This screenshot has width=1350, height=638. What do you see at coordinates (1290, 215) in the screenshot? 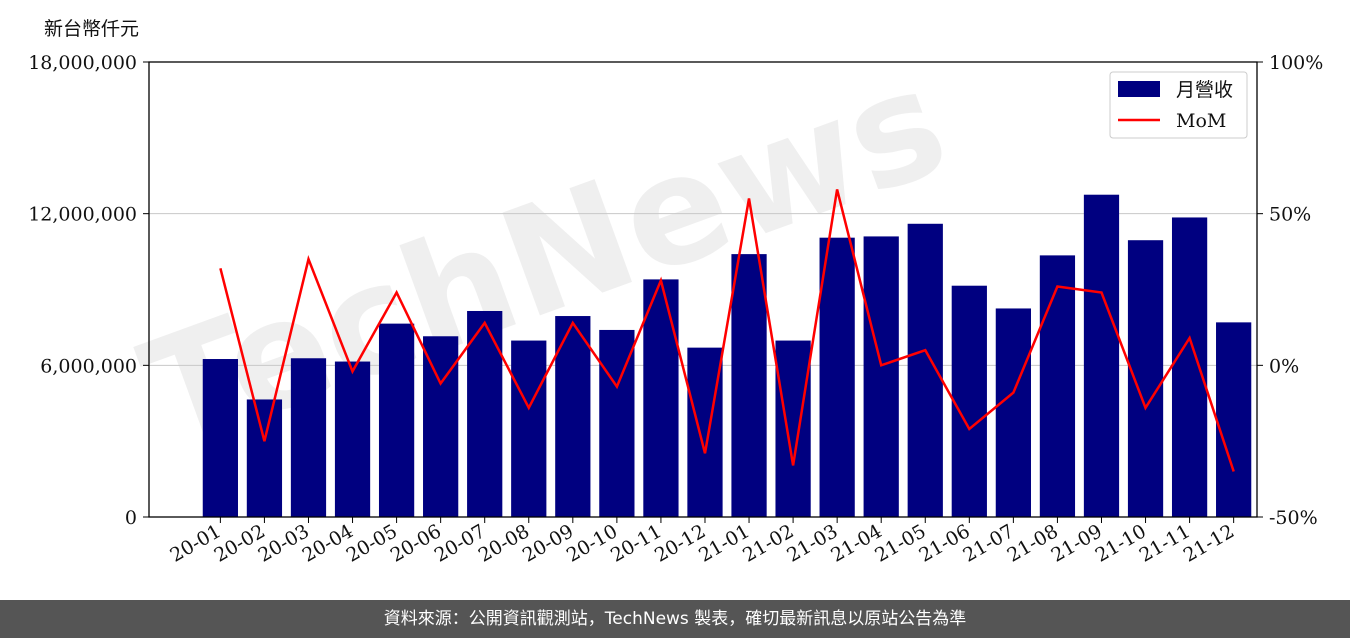
I see `y-right-tick-label: 50%` at bounding box center [1290, 215].